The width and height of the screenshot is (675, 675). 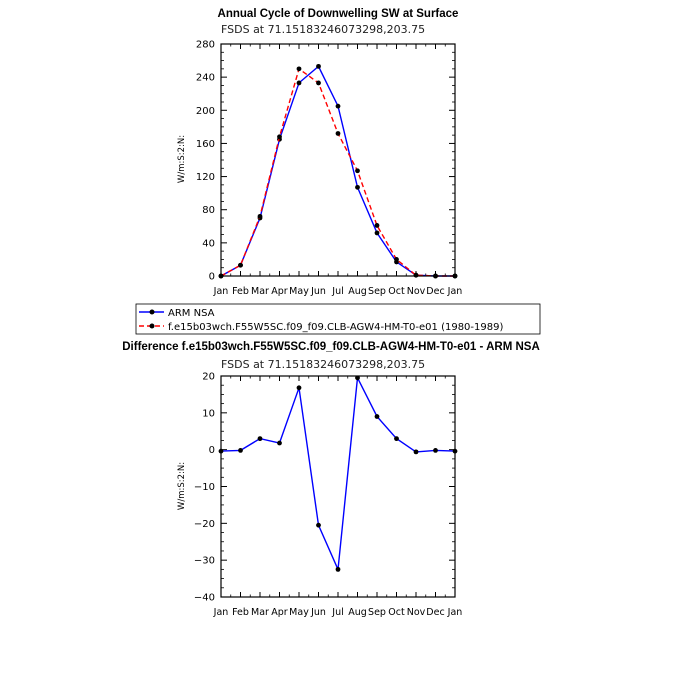 I want to click on y-tick-label: −30, so click(x=204, y=561).